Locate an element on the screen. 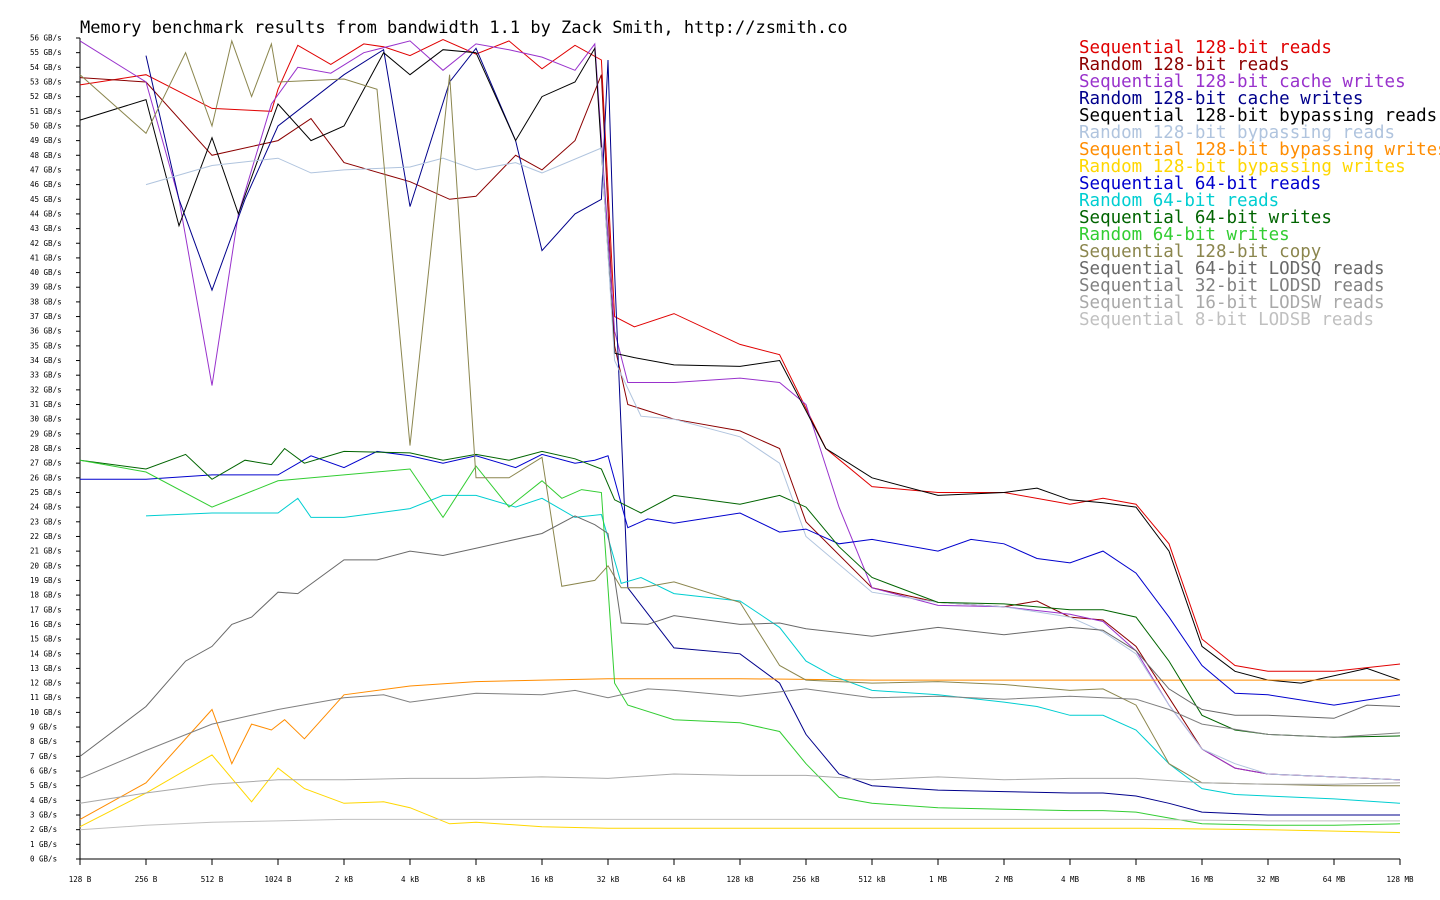 The width and height of the screenshot is (1440, 900). x-tick-label: 1024 B is located at coordinates (278, 879).